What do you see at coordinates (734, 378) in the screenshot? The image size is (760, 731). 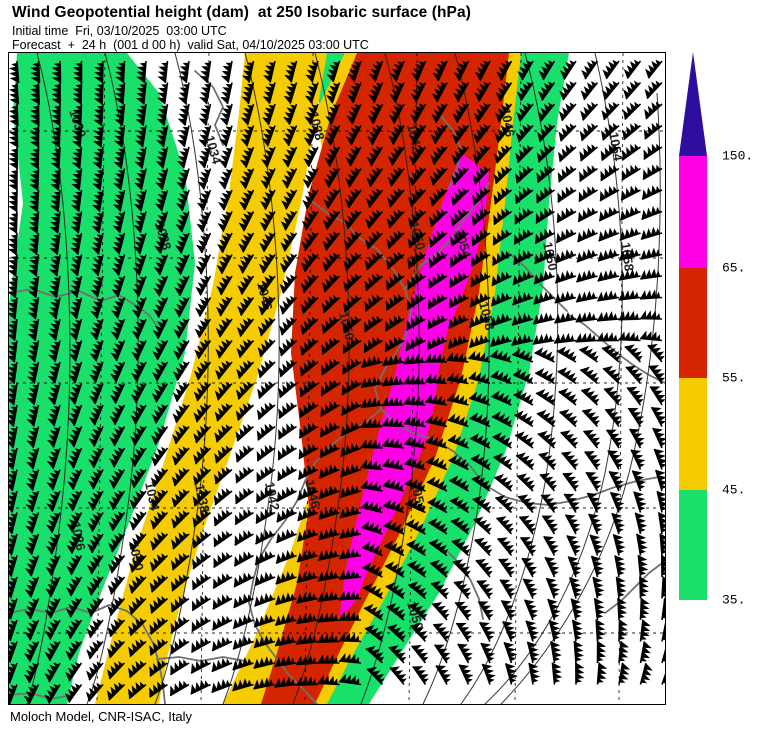 I see `colorbar-tick-label: 55.` at bounding box center [734, 378].